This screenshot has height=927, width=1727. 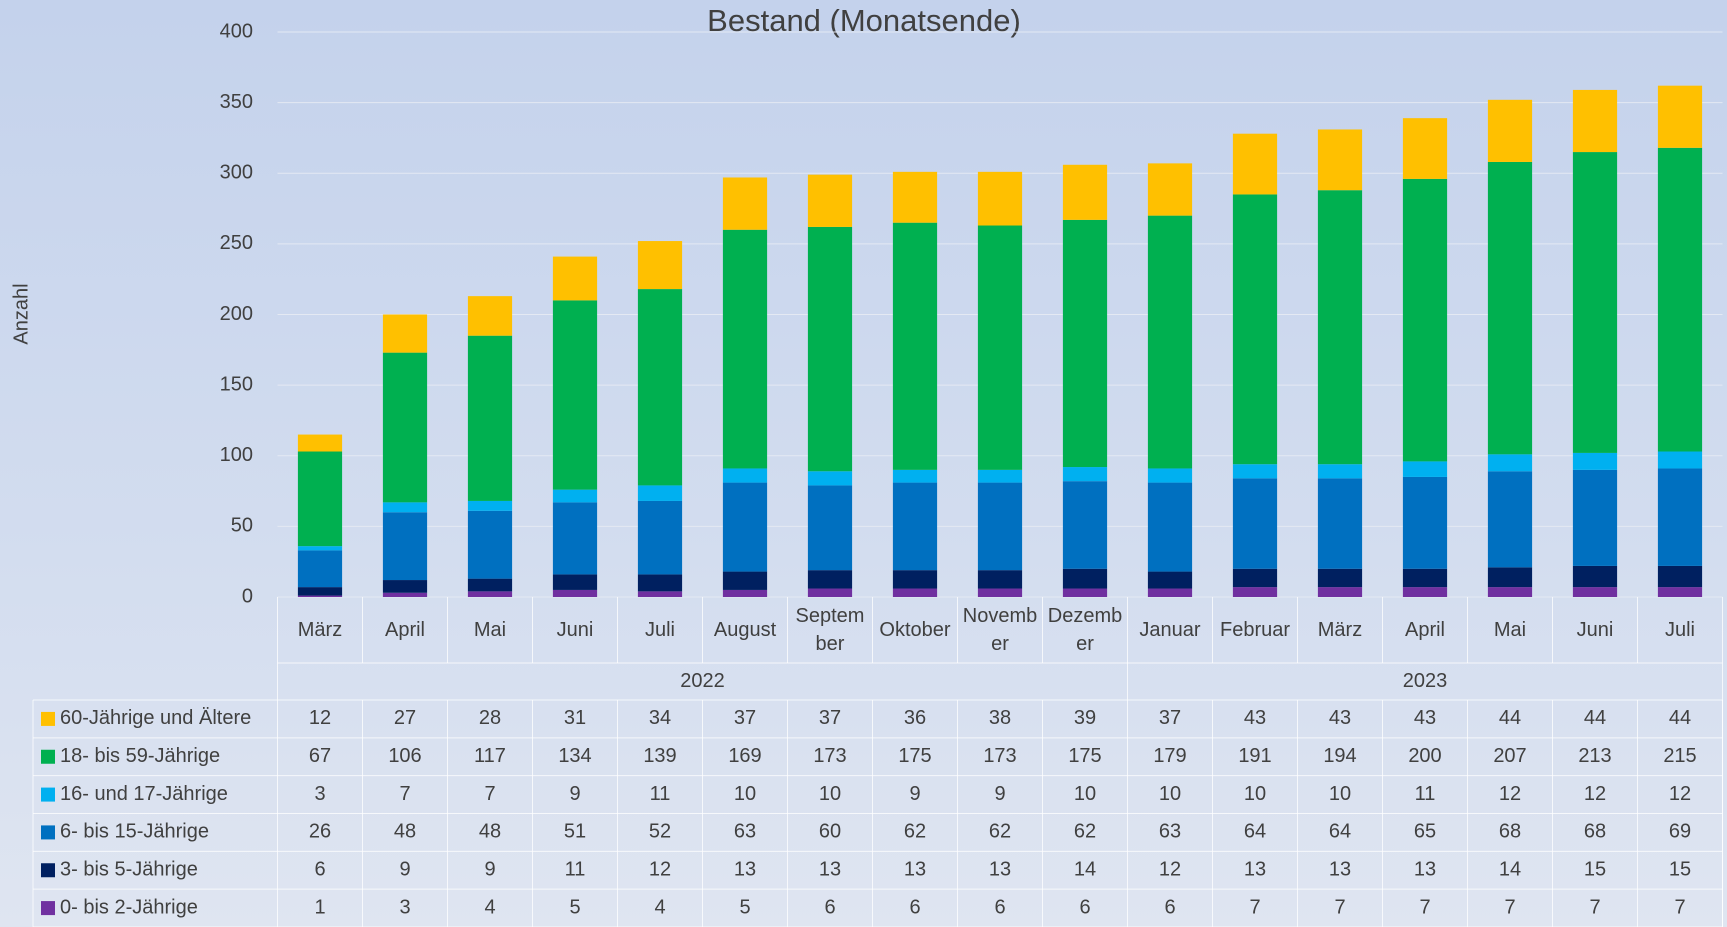 What do you see at coordinates (1680, 832) in the screenshot?
I see `table-cell: 69` at bounding box center [1680, 832].